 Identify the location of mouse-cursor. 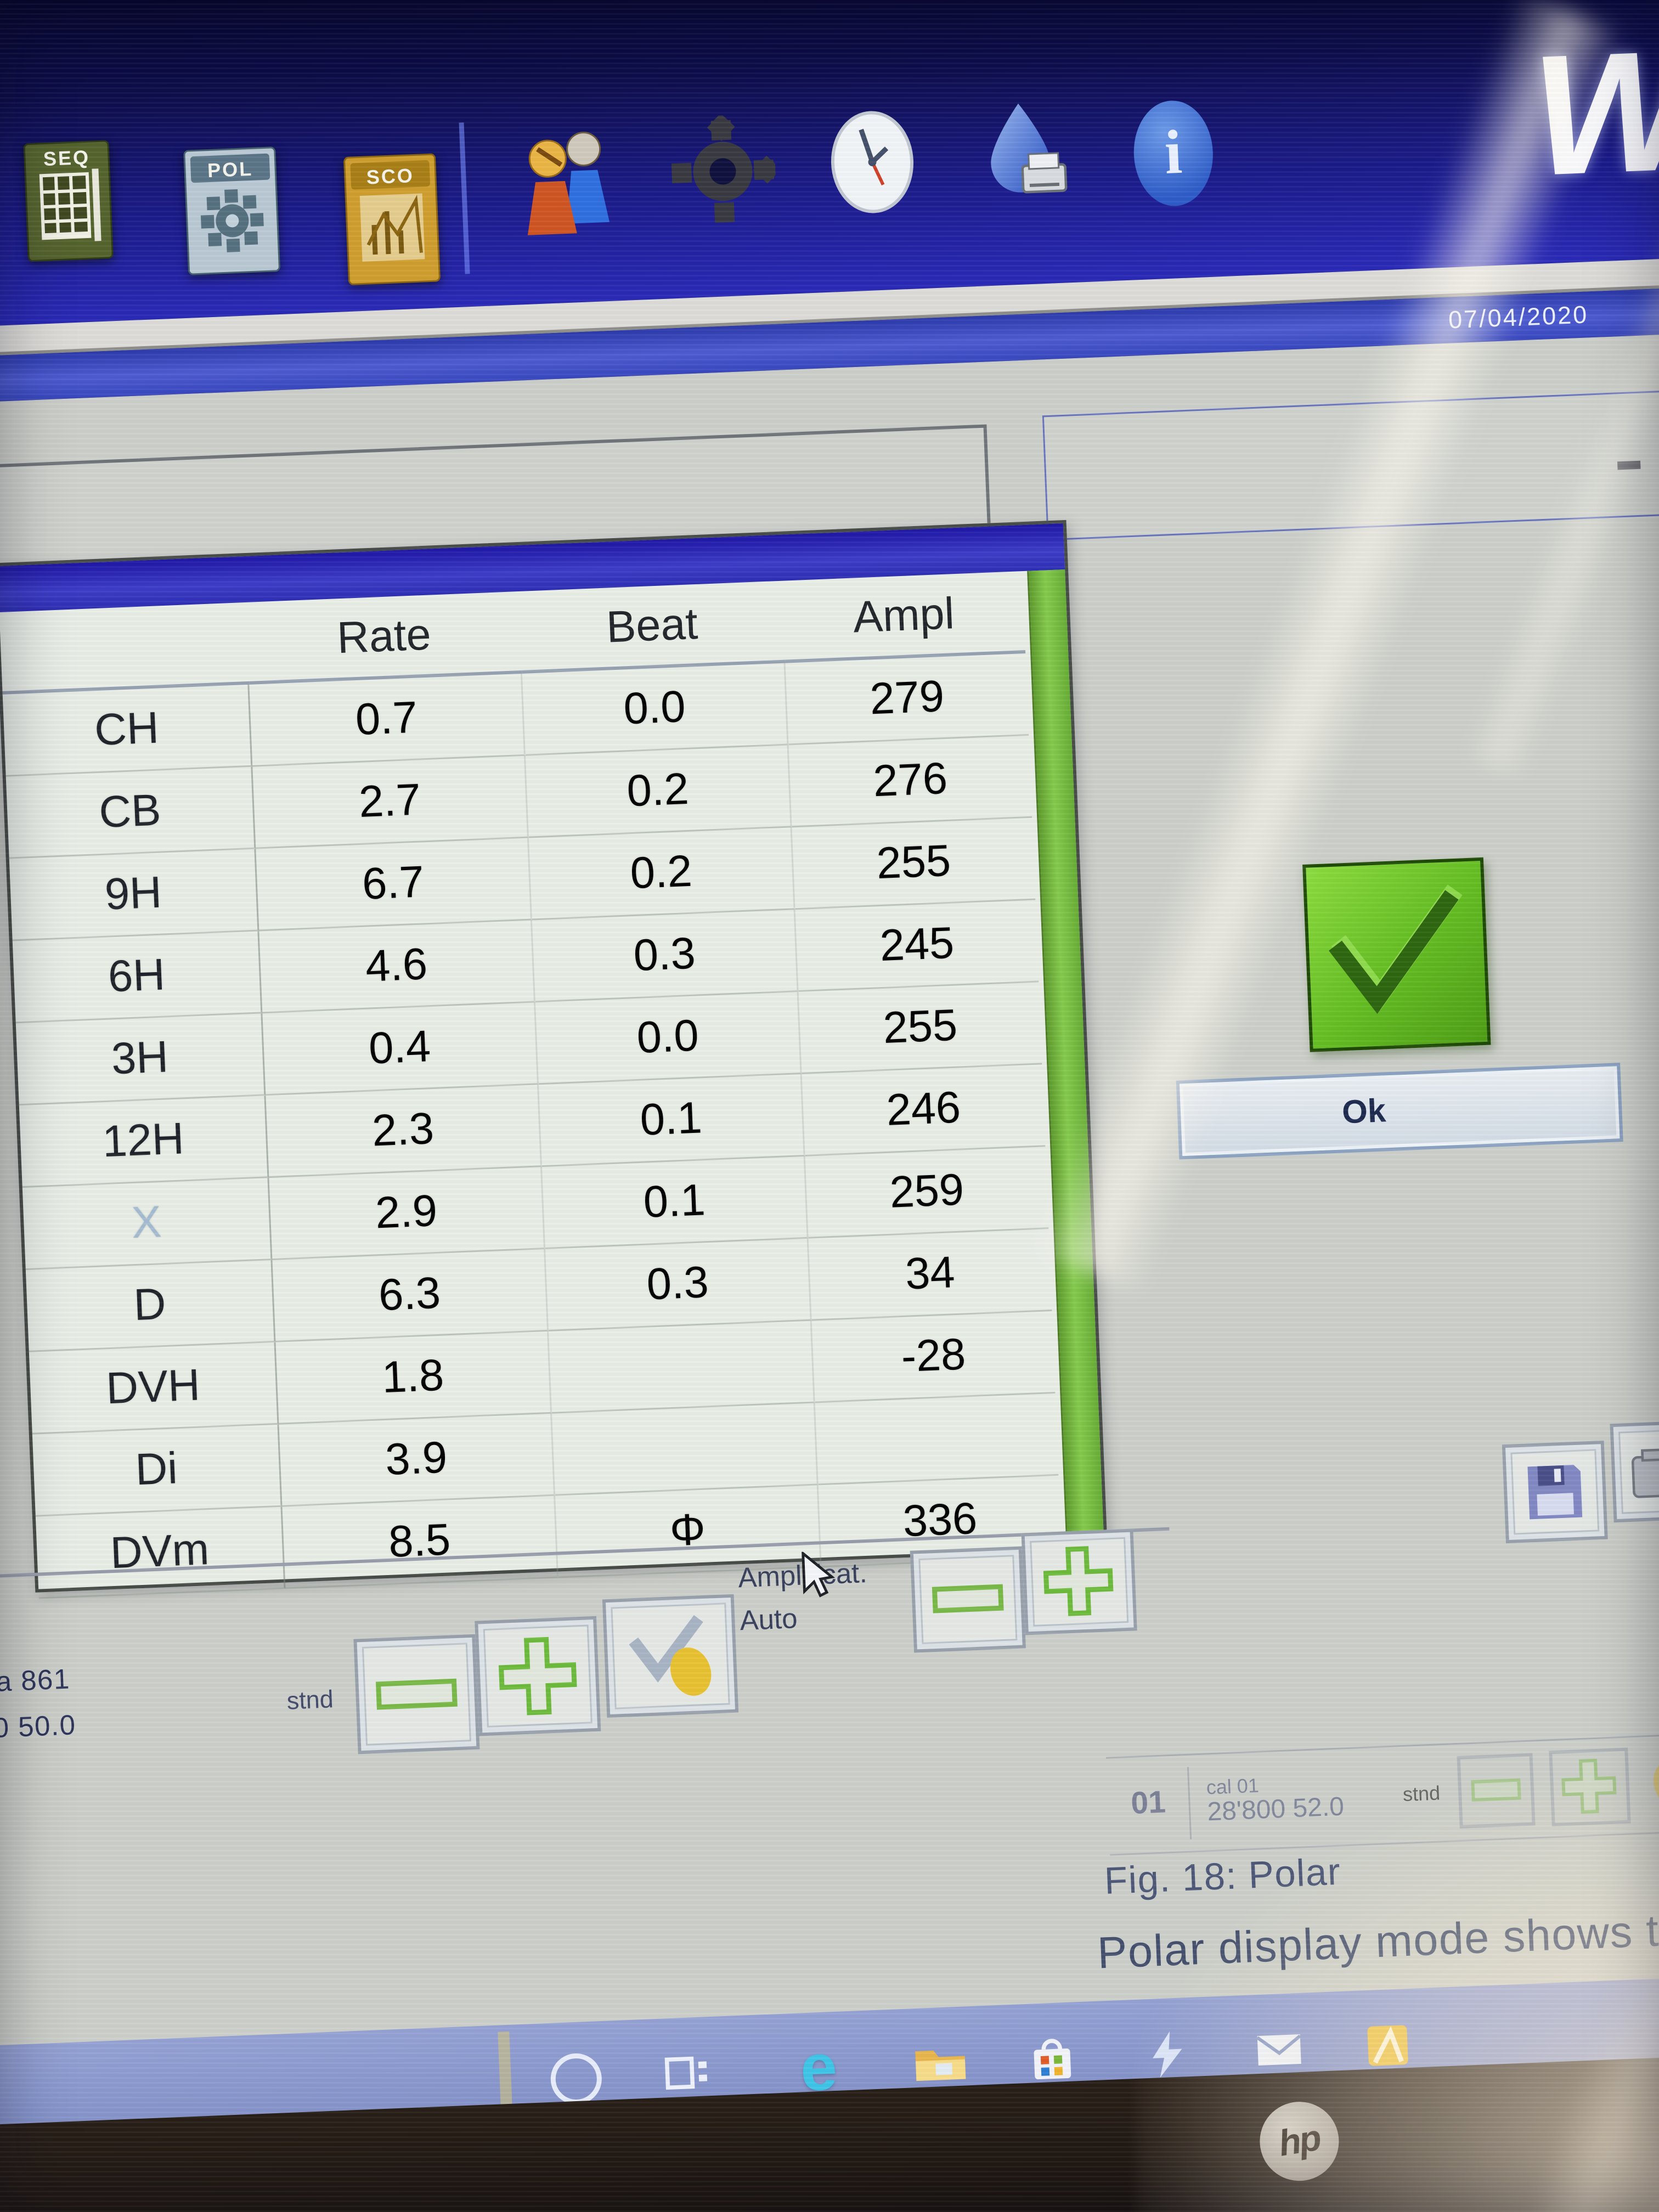
(819, 1574).